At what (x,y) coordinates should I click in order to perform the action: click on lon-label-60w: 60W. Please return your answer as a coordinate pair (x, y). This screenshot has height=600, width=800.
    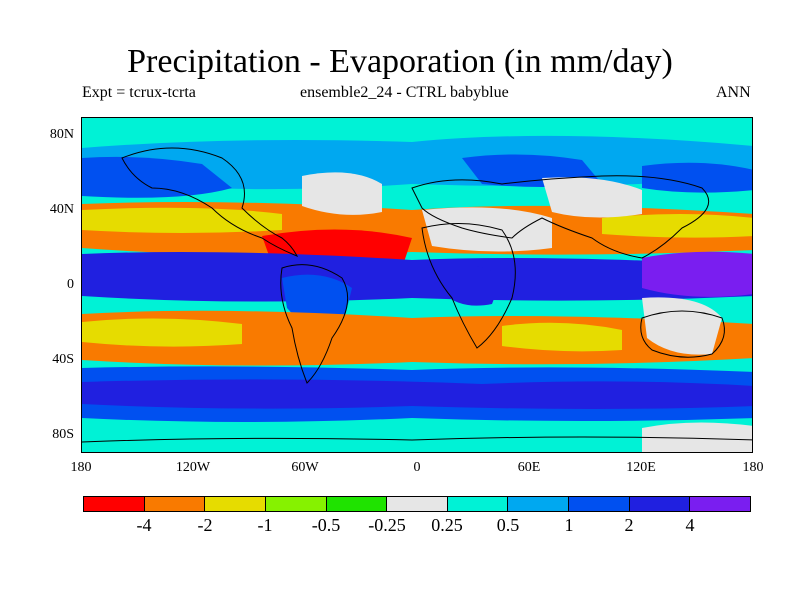
    Looking at the image, I should click on (305, 467).